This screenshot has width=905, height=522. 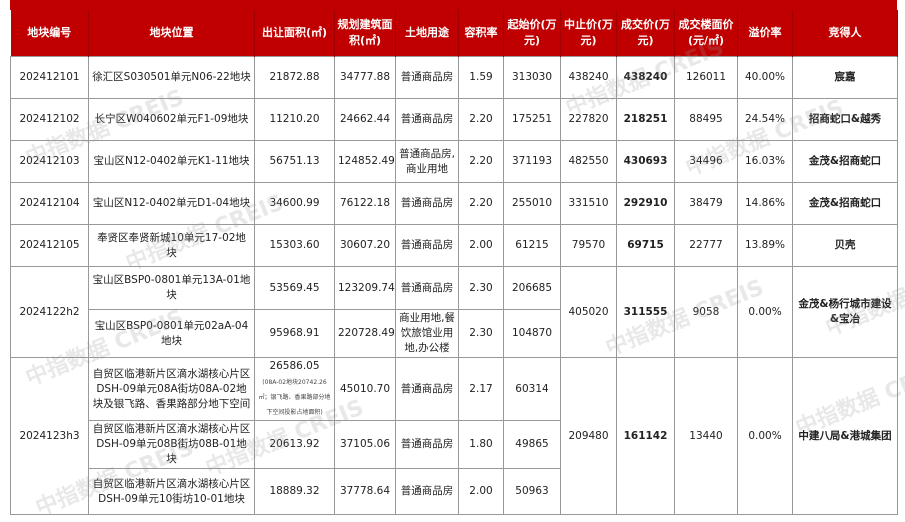 I want to click on column-header: 地块编号, so click(x=49, y=33).